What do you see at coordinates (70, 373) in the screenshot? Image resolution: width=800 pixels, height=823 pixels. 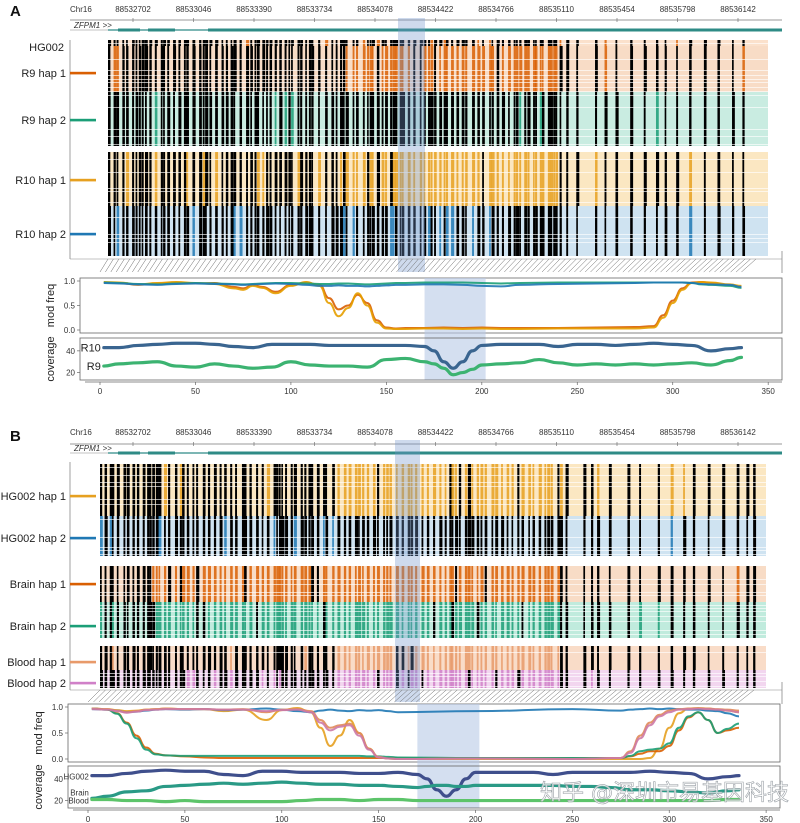 I see `coverage-ytick-label: 20` at bounding box center [70, 373].